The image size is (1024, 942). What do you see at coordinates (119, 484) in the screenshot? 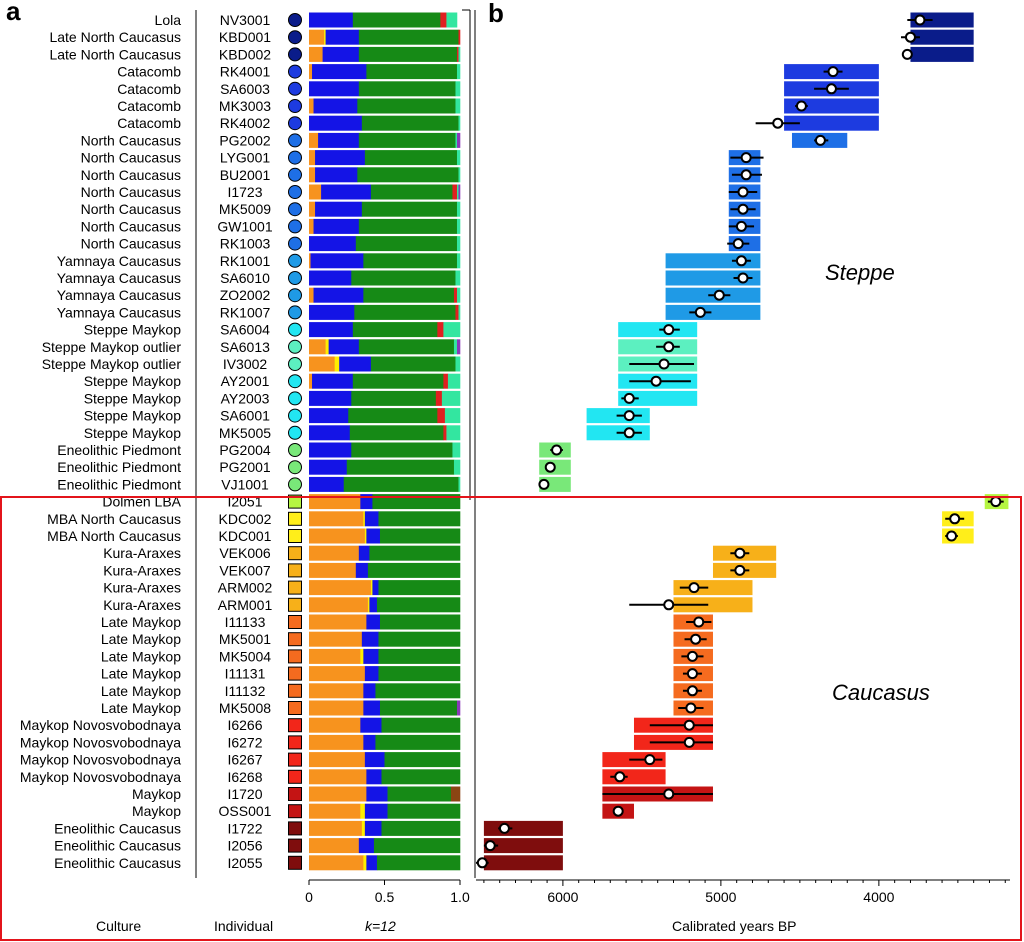
I see `culture-label: Eneolithic Piedmont` at bounding box center [119, 484].